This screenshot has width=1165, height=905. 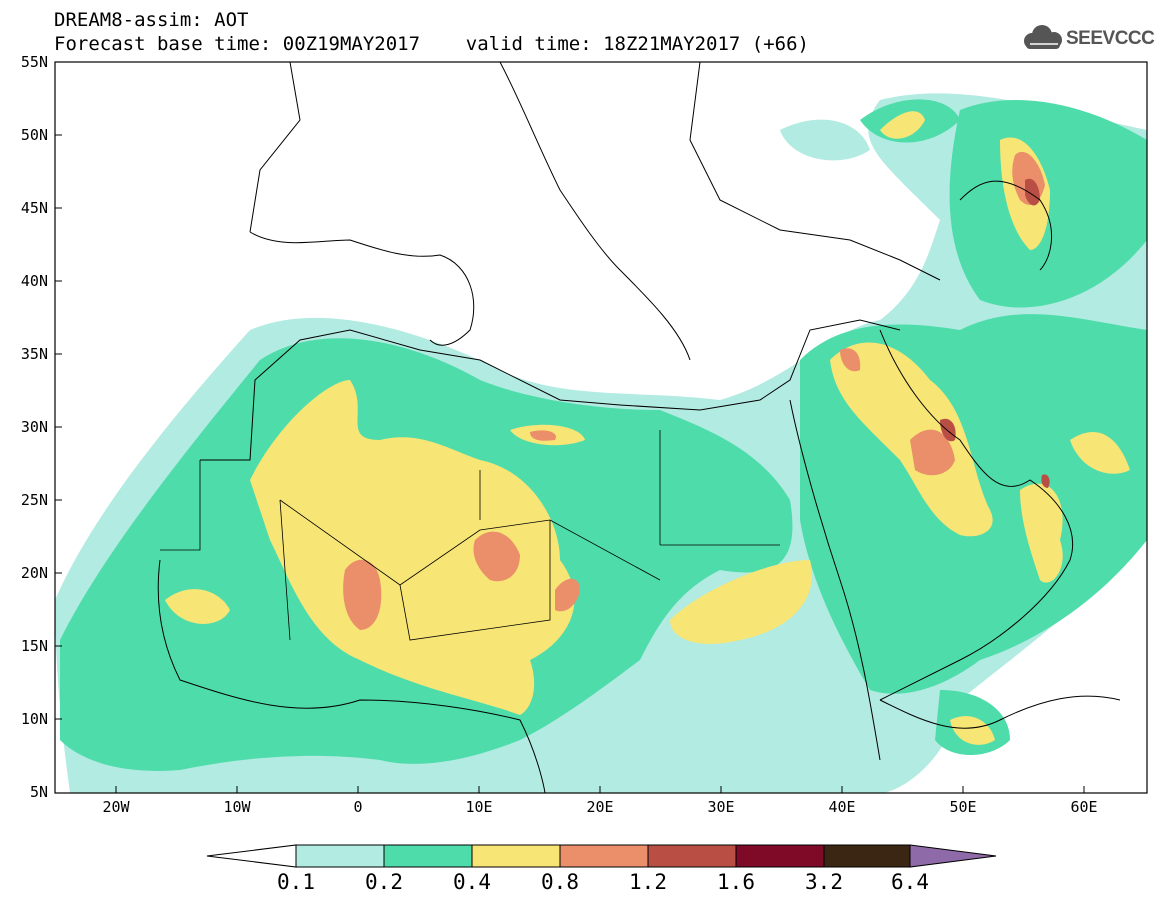 I want to click on lon-label: 20W, so click(x=116, y=807).